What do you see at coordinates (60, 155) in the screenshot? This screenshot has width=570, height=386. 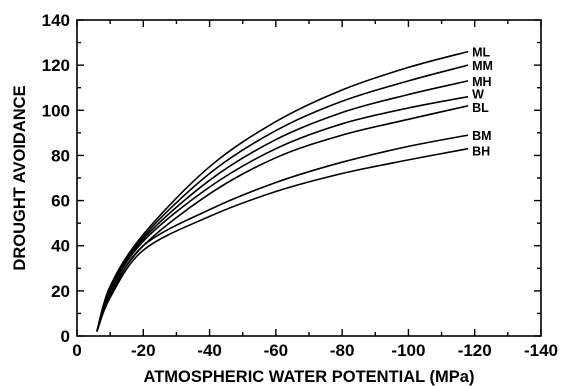 I see `y-tick-label: 80` at bounding box center [60, 155].